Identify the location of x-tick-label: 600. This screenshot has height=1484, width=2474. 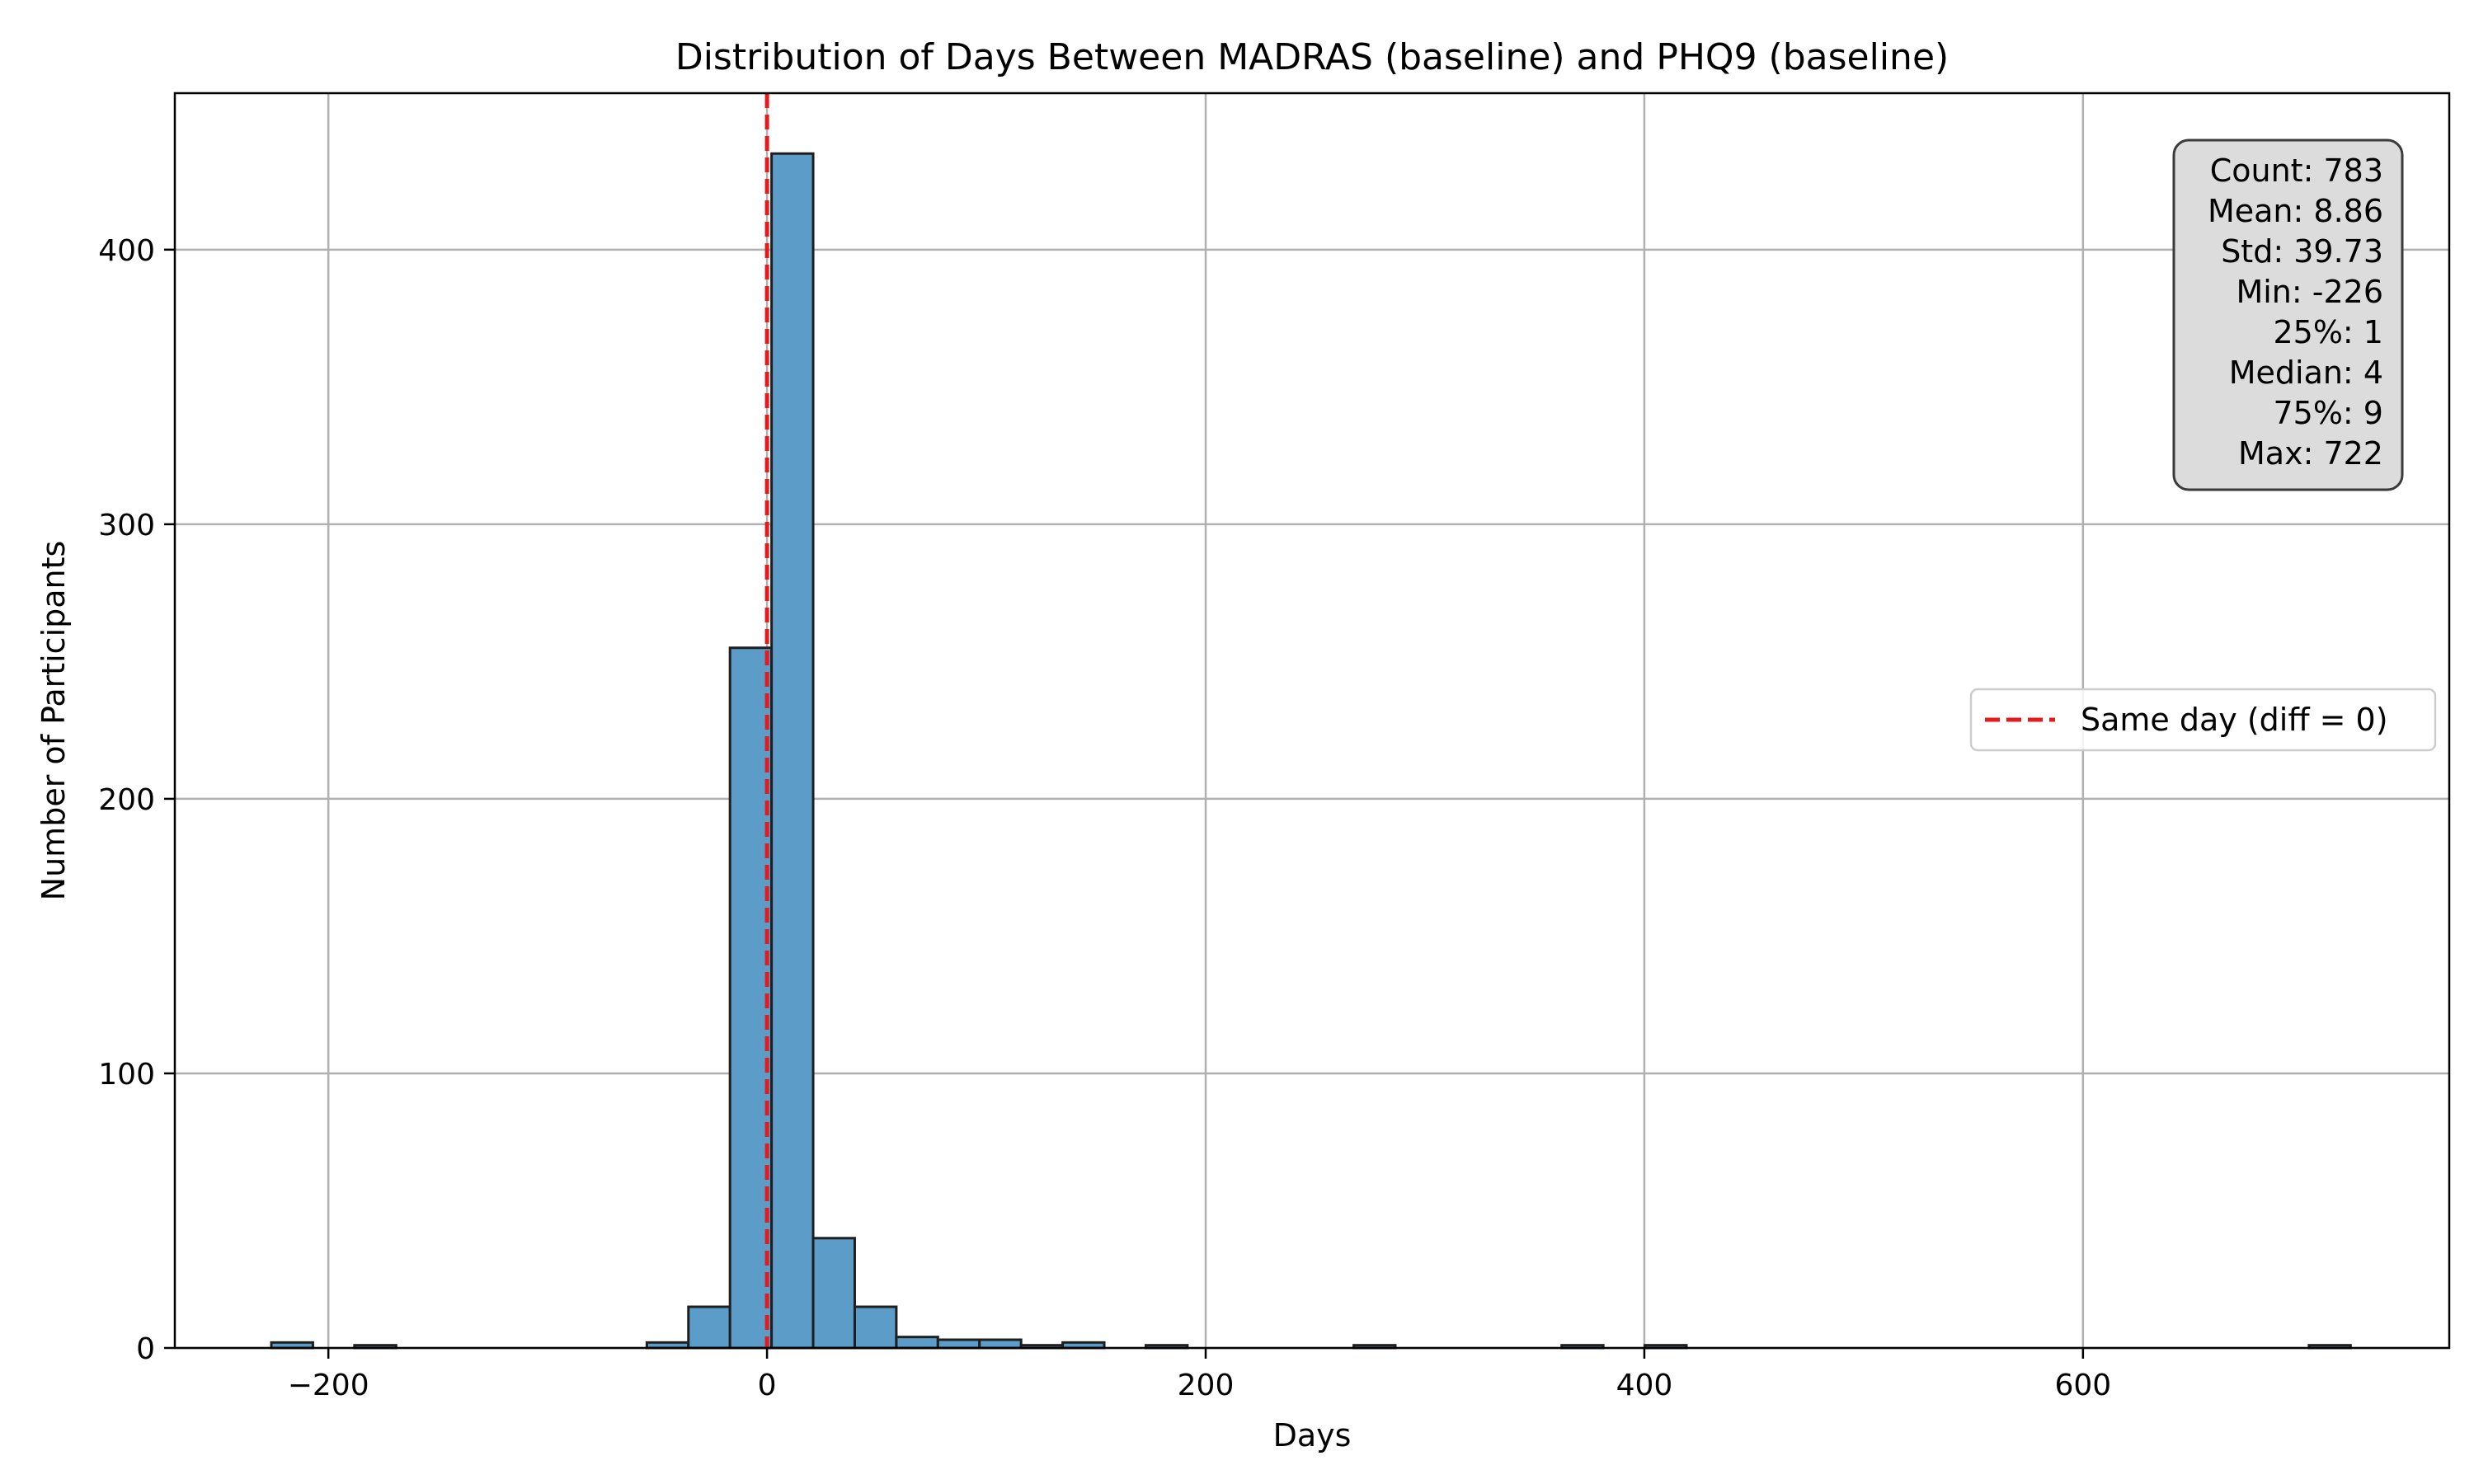
(2082, 1385).